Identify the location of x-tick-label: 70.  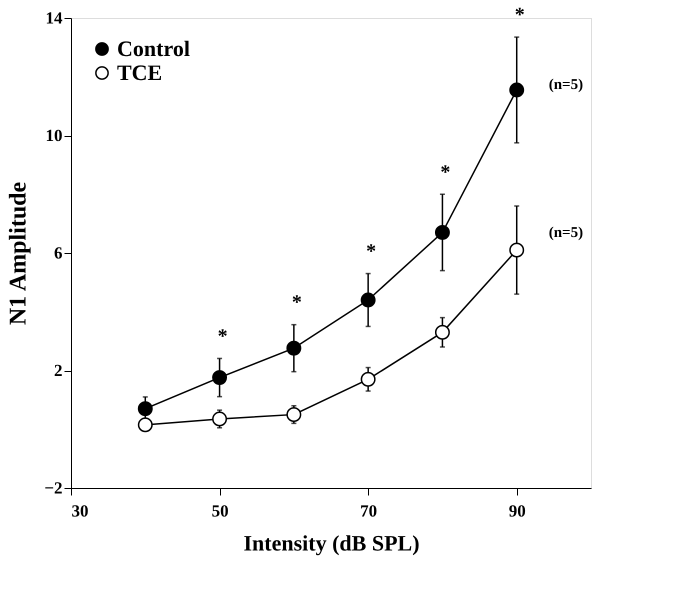
(369, 511).